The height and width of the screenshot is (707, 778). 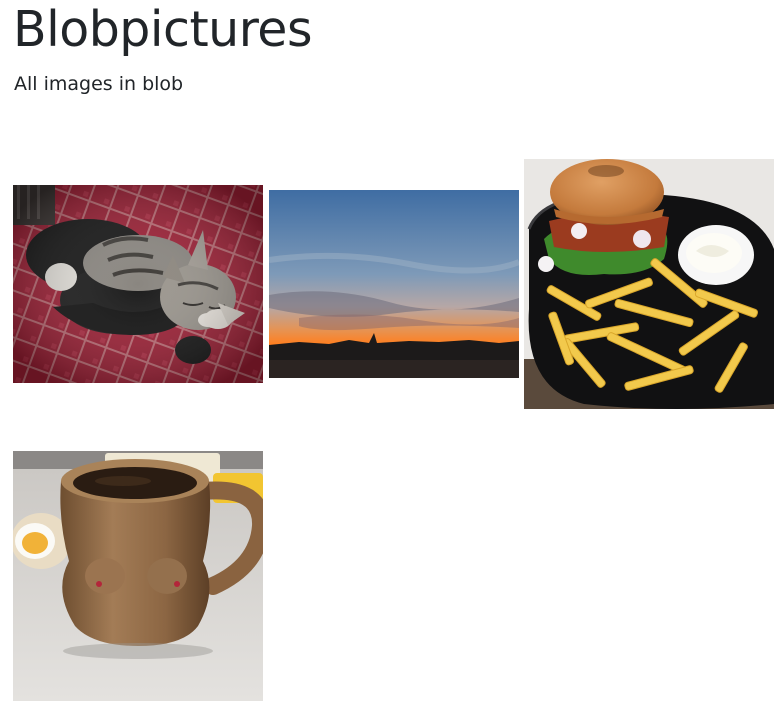 I want to click on sunset-photo, so click(x=394, y=284).